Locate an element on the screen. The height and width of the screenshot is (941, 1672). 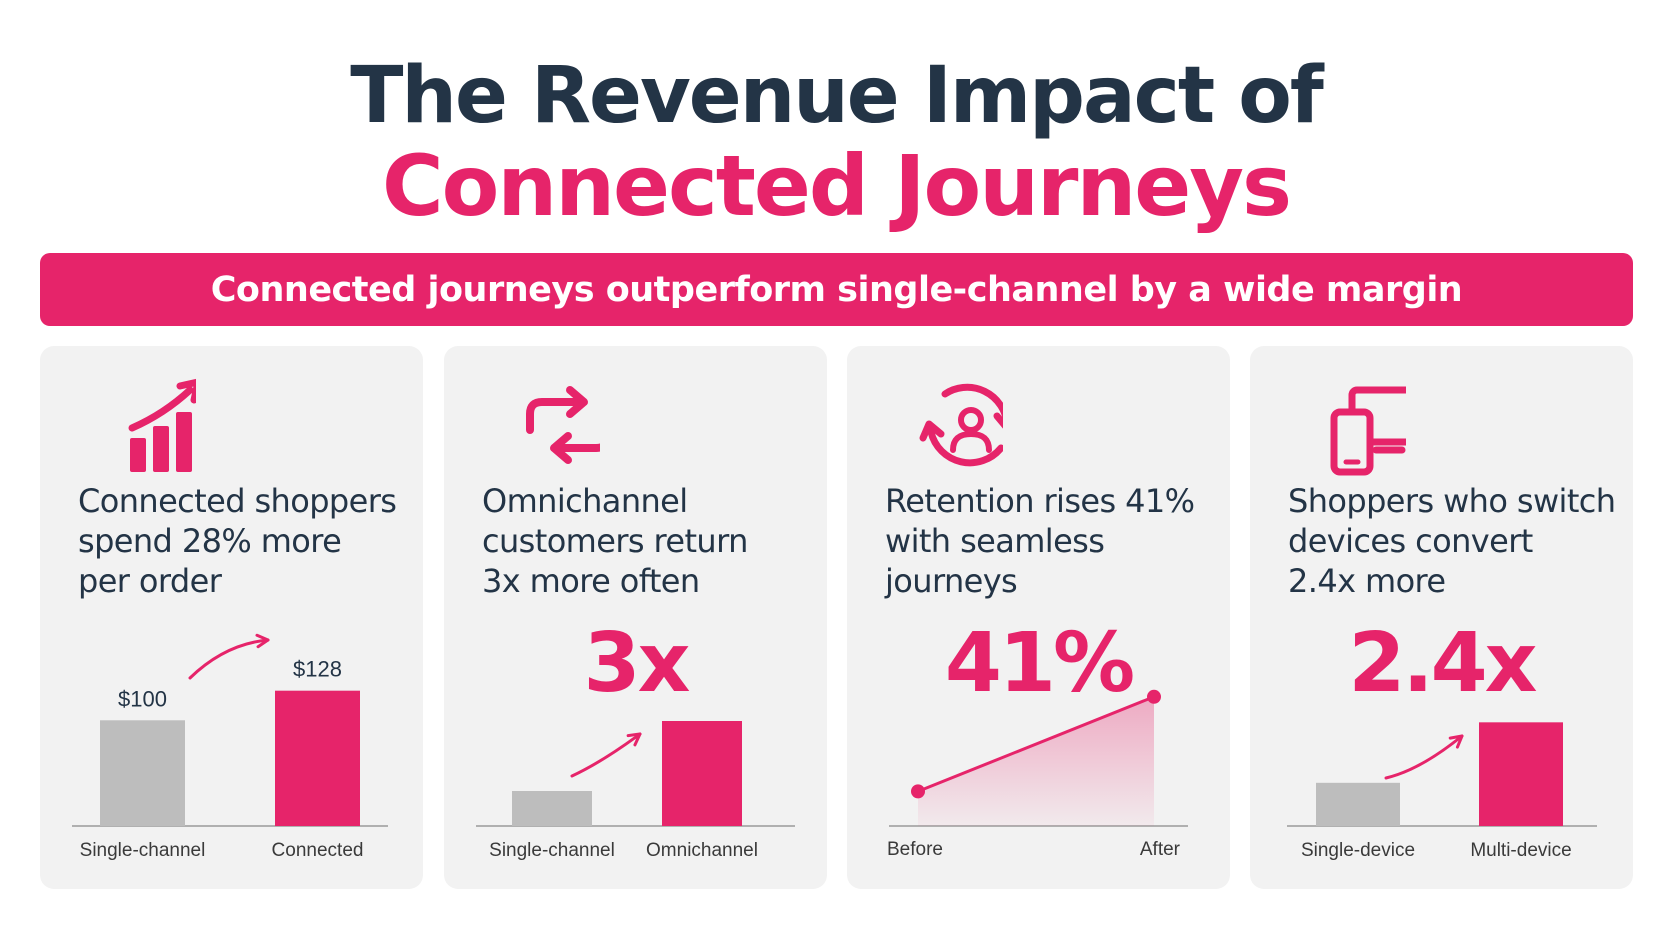
category-label: Multi-device is located at coordinates (1520, 850).